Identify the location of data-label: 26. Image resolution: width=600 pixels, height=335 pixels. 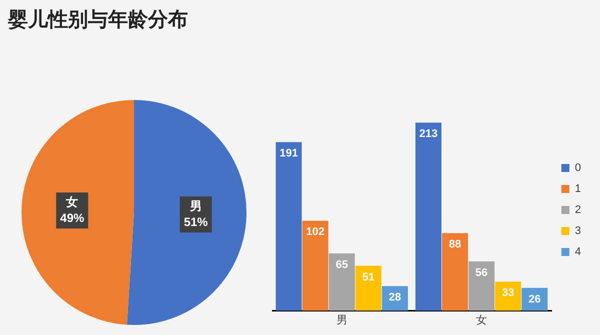
(534, 299).